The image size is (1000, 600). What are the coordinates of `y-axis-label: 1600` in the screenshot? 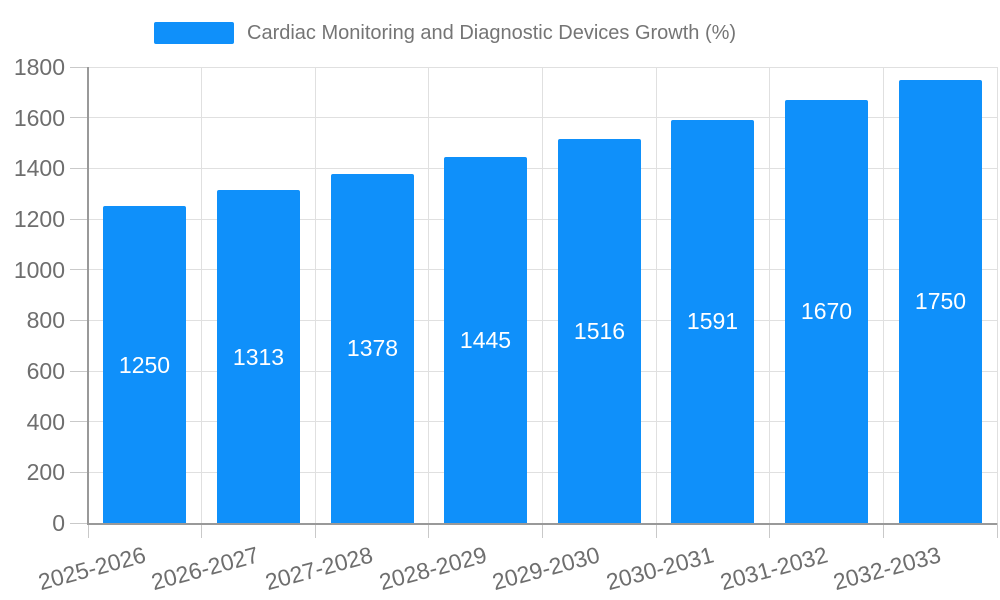 It's located at (39, 117).